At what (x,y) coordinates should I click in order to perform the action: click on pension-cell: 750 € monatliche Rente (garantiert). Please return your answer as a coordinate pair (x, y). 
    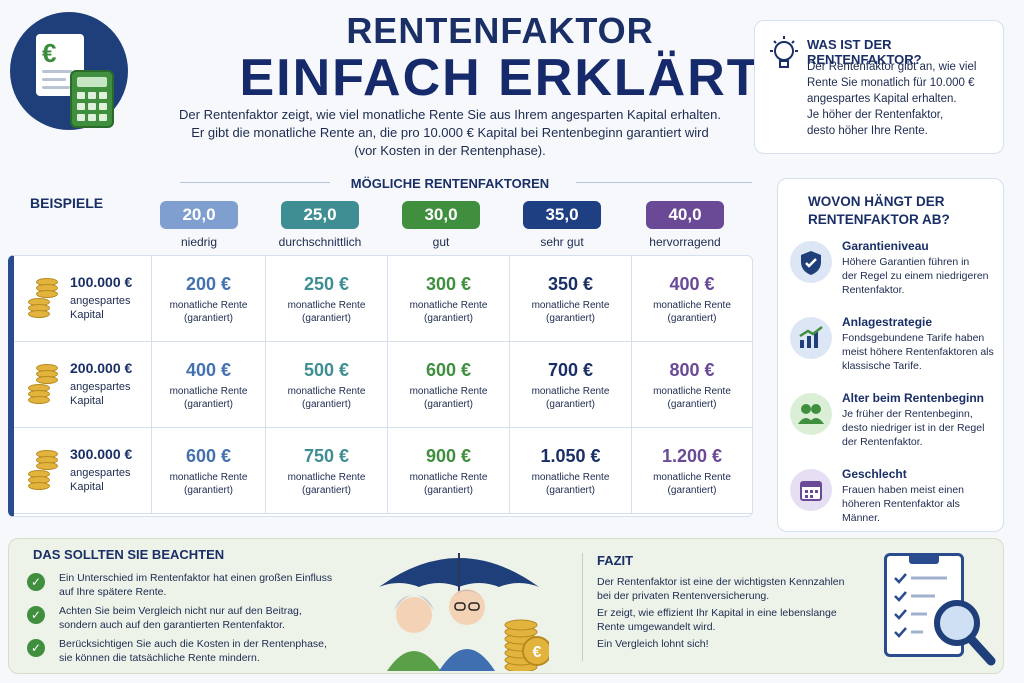
    Looking at the image, I should click on (327, 471).